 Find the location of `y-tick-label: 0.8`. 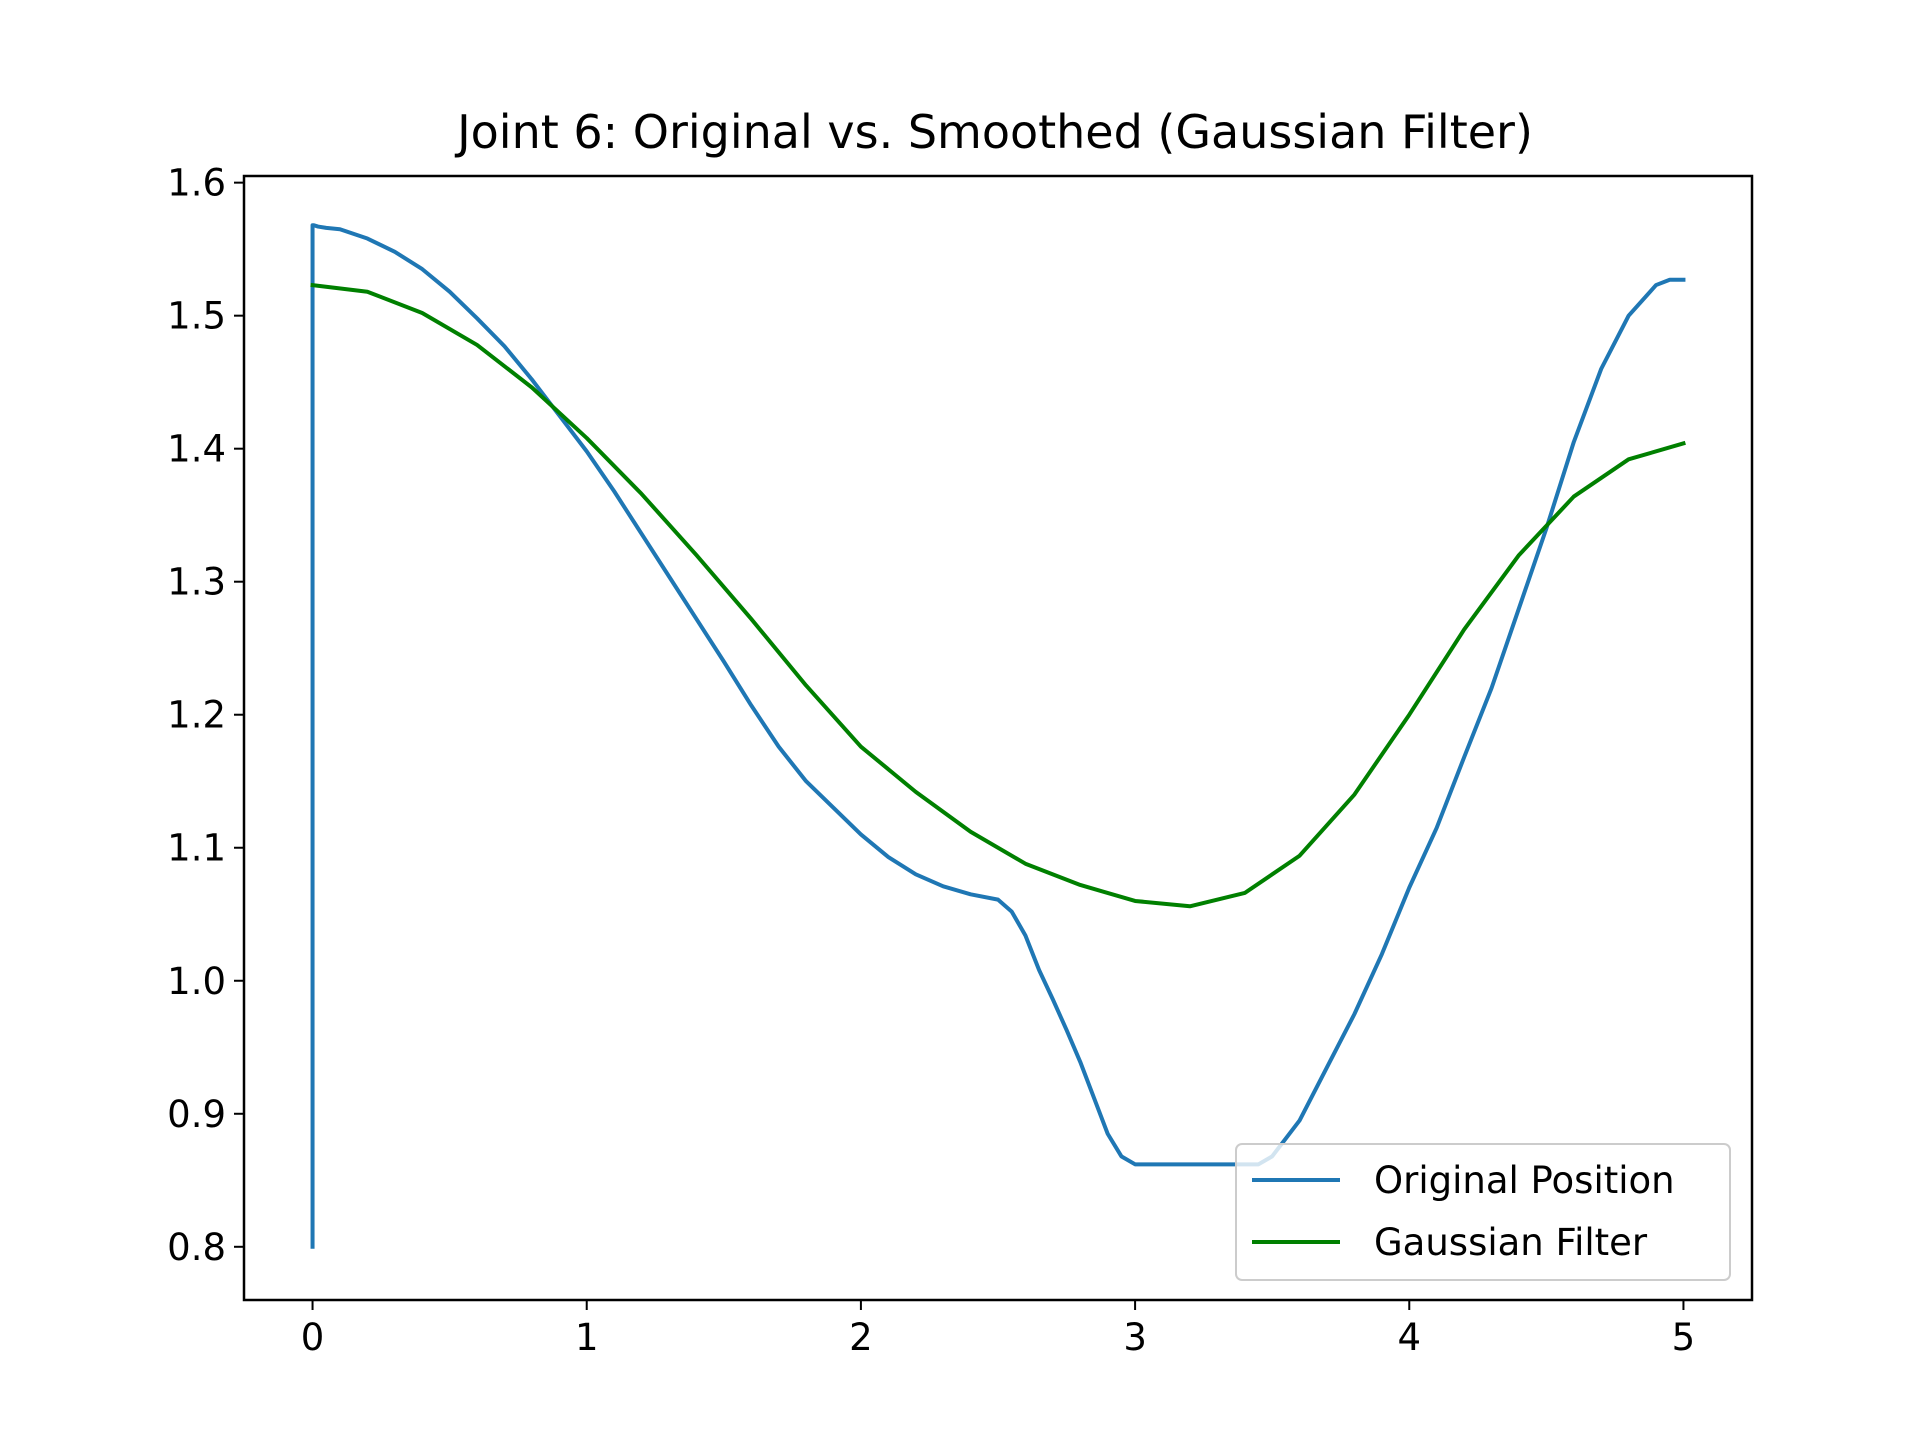

y-tick-label: 0.8 is located at coordinates (196, 1247).